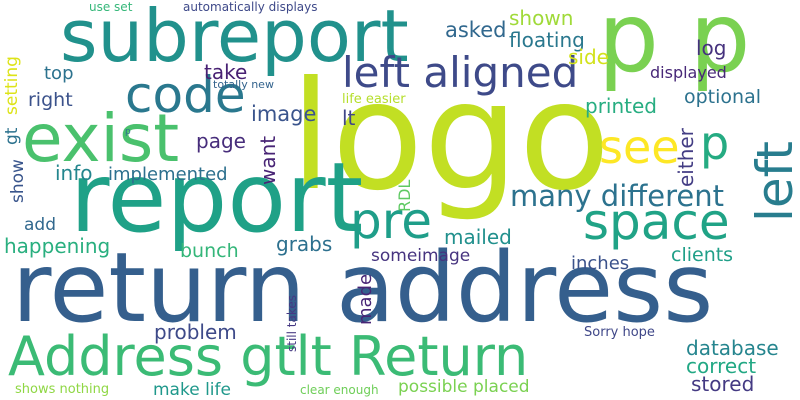 The width and height of the screenshot is (800, 400). Describe the element at coordinates (304, 244) in the screenshot. I see `word-grabs: grabs` at that location.